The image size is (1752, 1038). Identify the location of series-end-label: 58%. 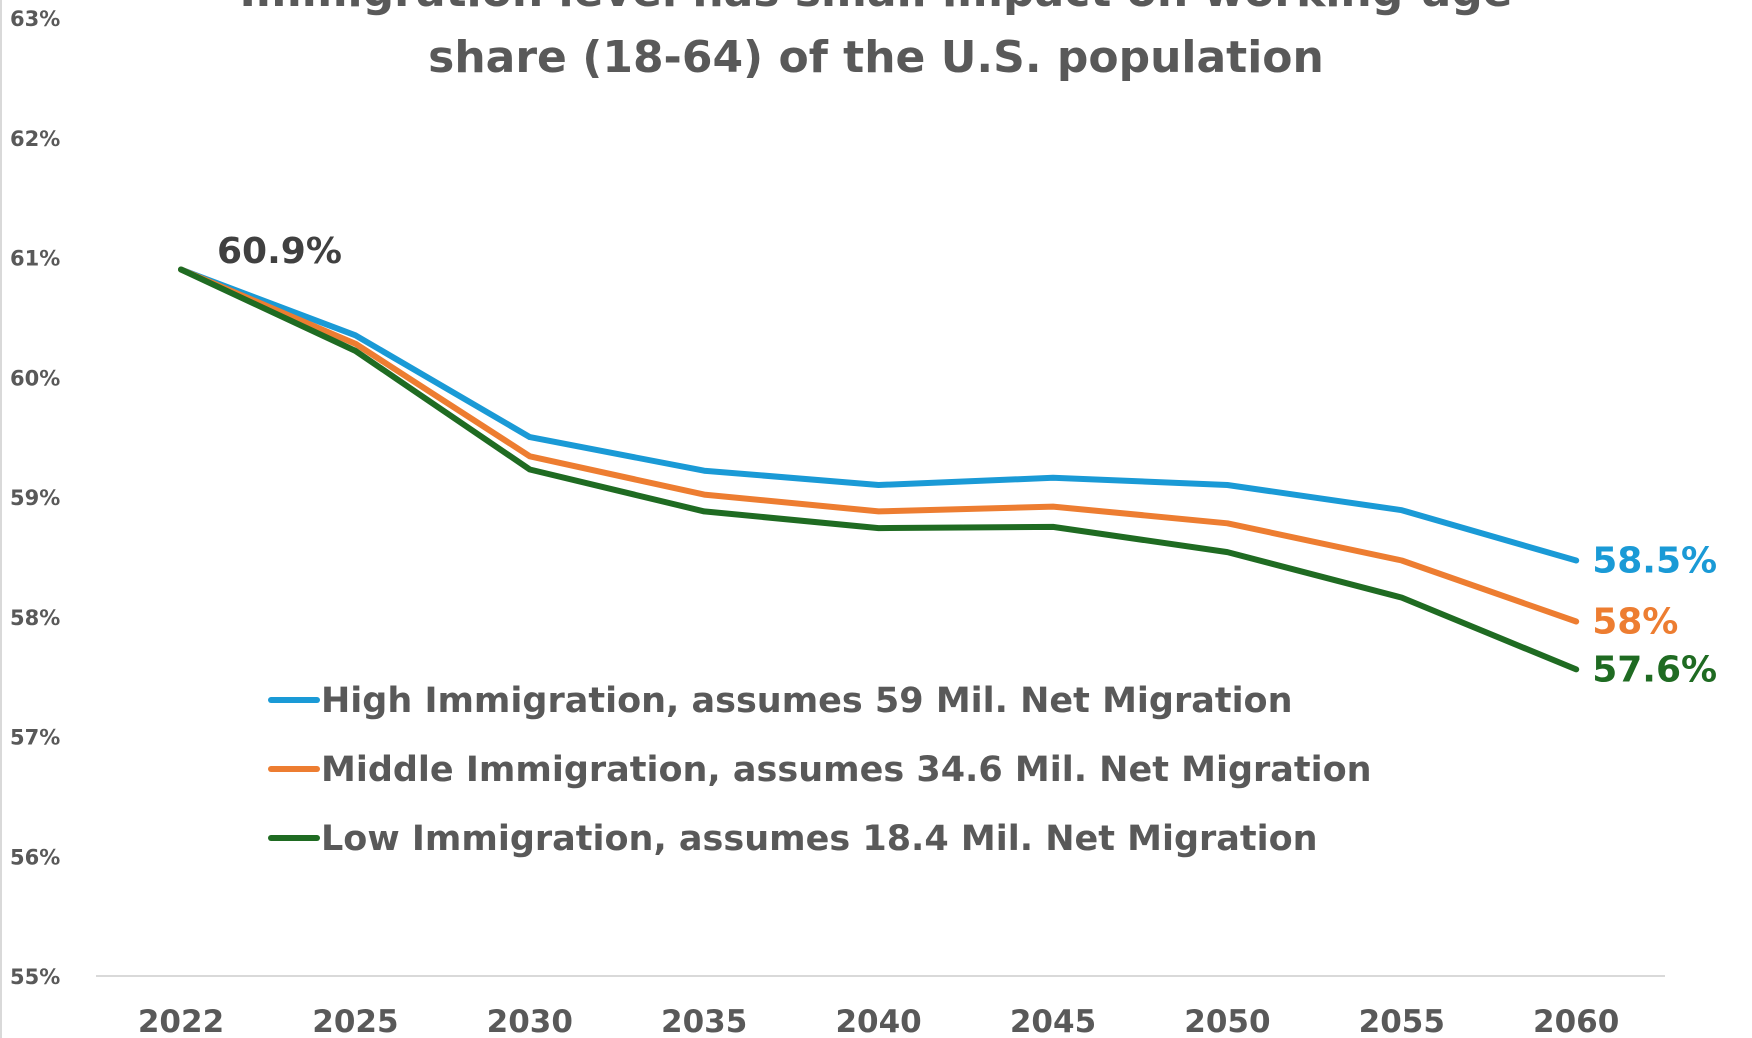
(1635, 622).